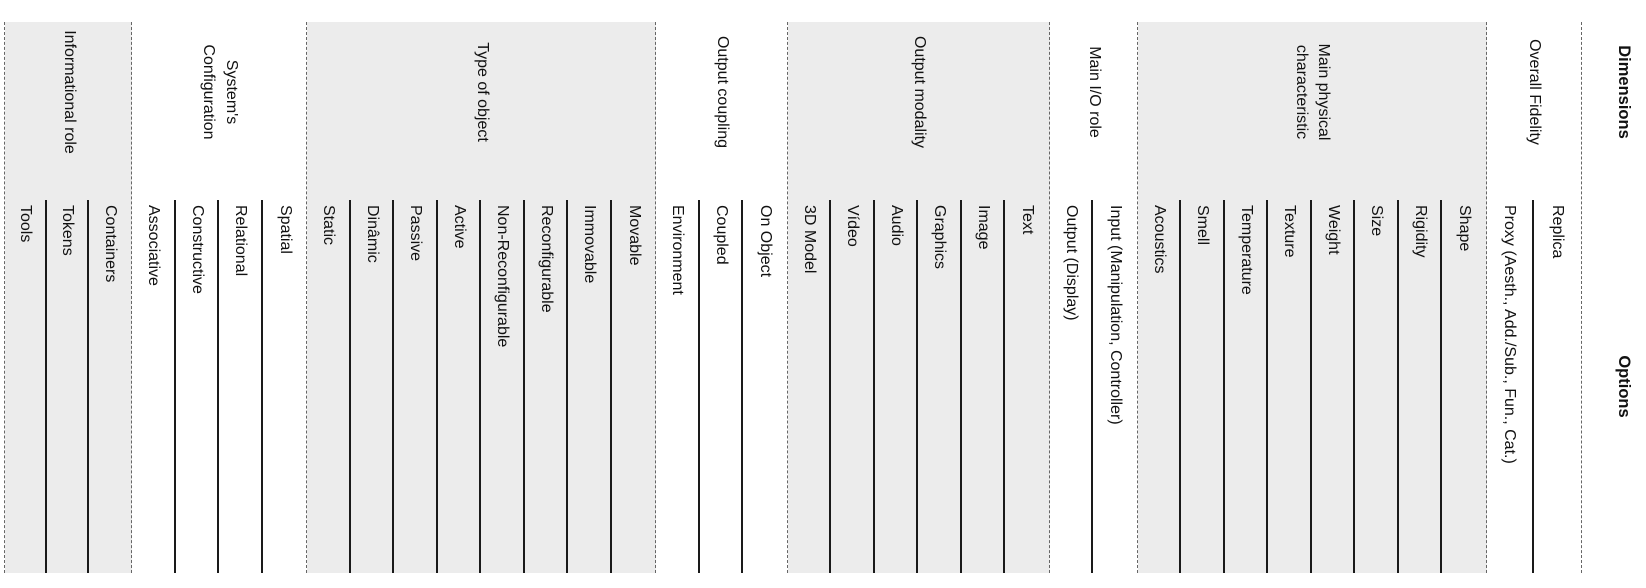 Image resolution: width=1646 pixels, height=588 pixels. I want to click on dimension-label: Main I/O role, so click(1094, 92).